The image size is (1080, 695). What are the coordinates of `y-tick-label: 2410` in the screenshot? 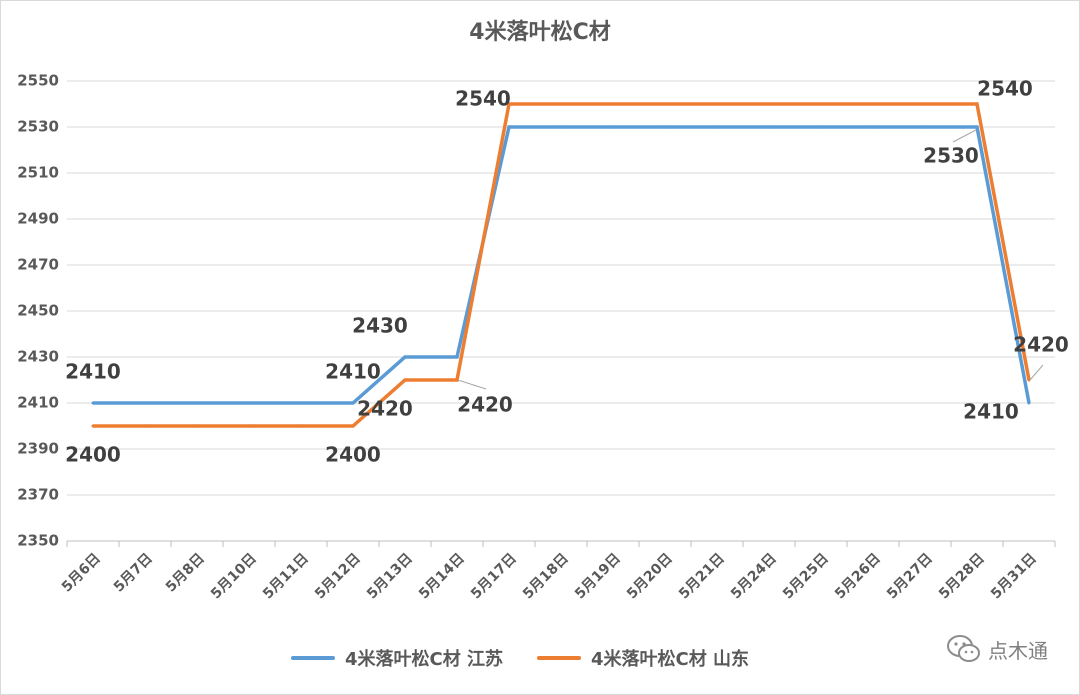 It's located at (38, 403).